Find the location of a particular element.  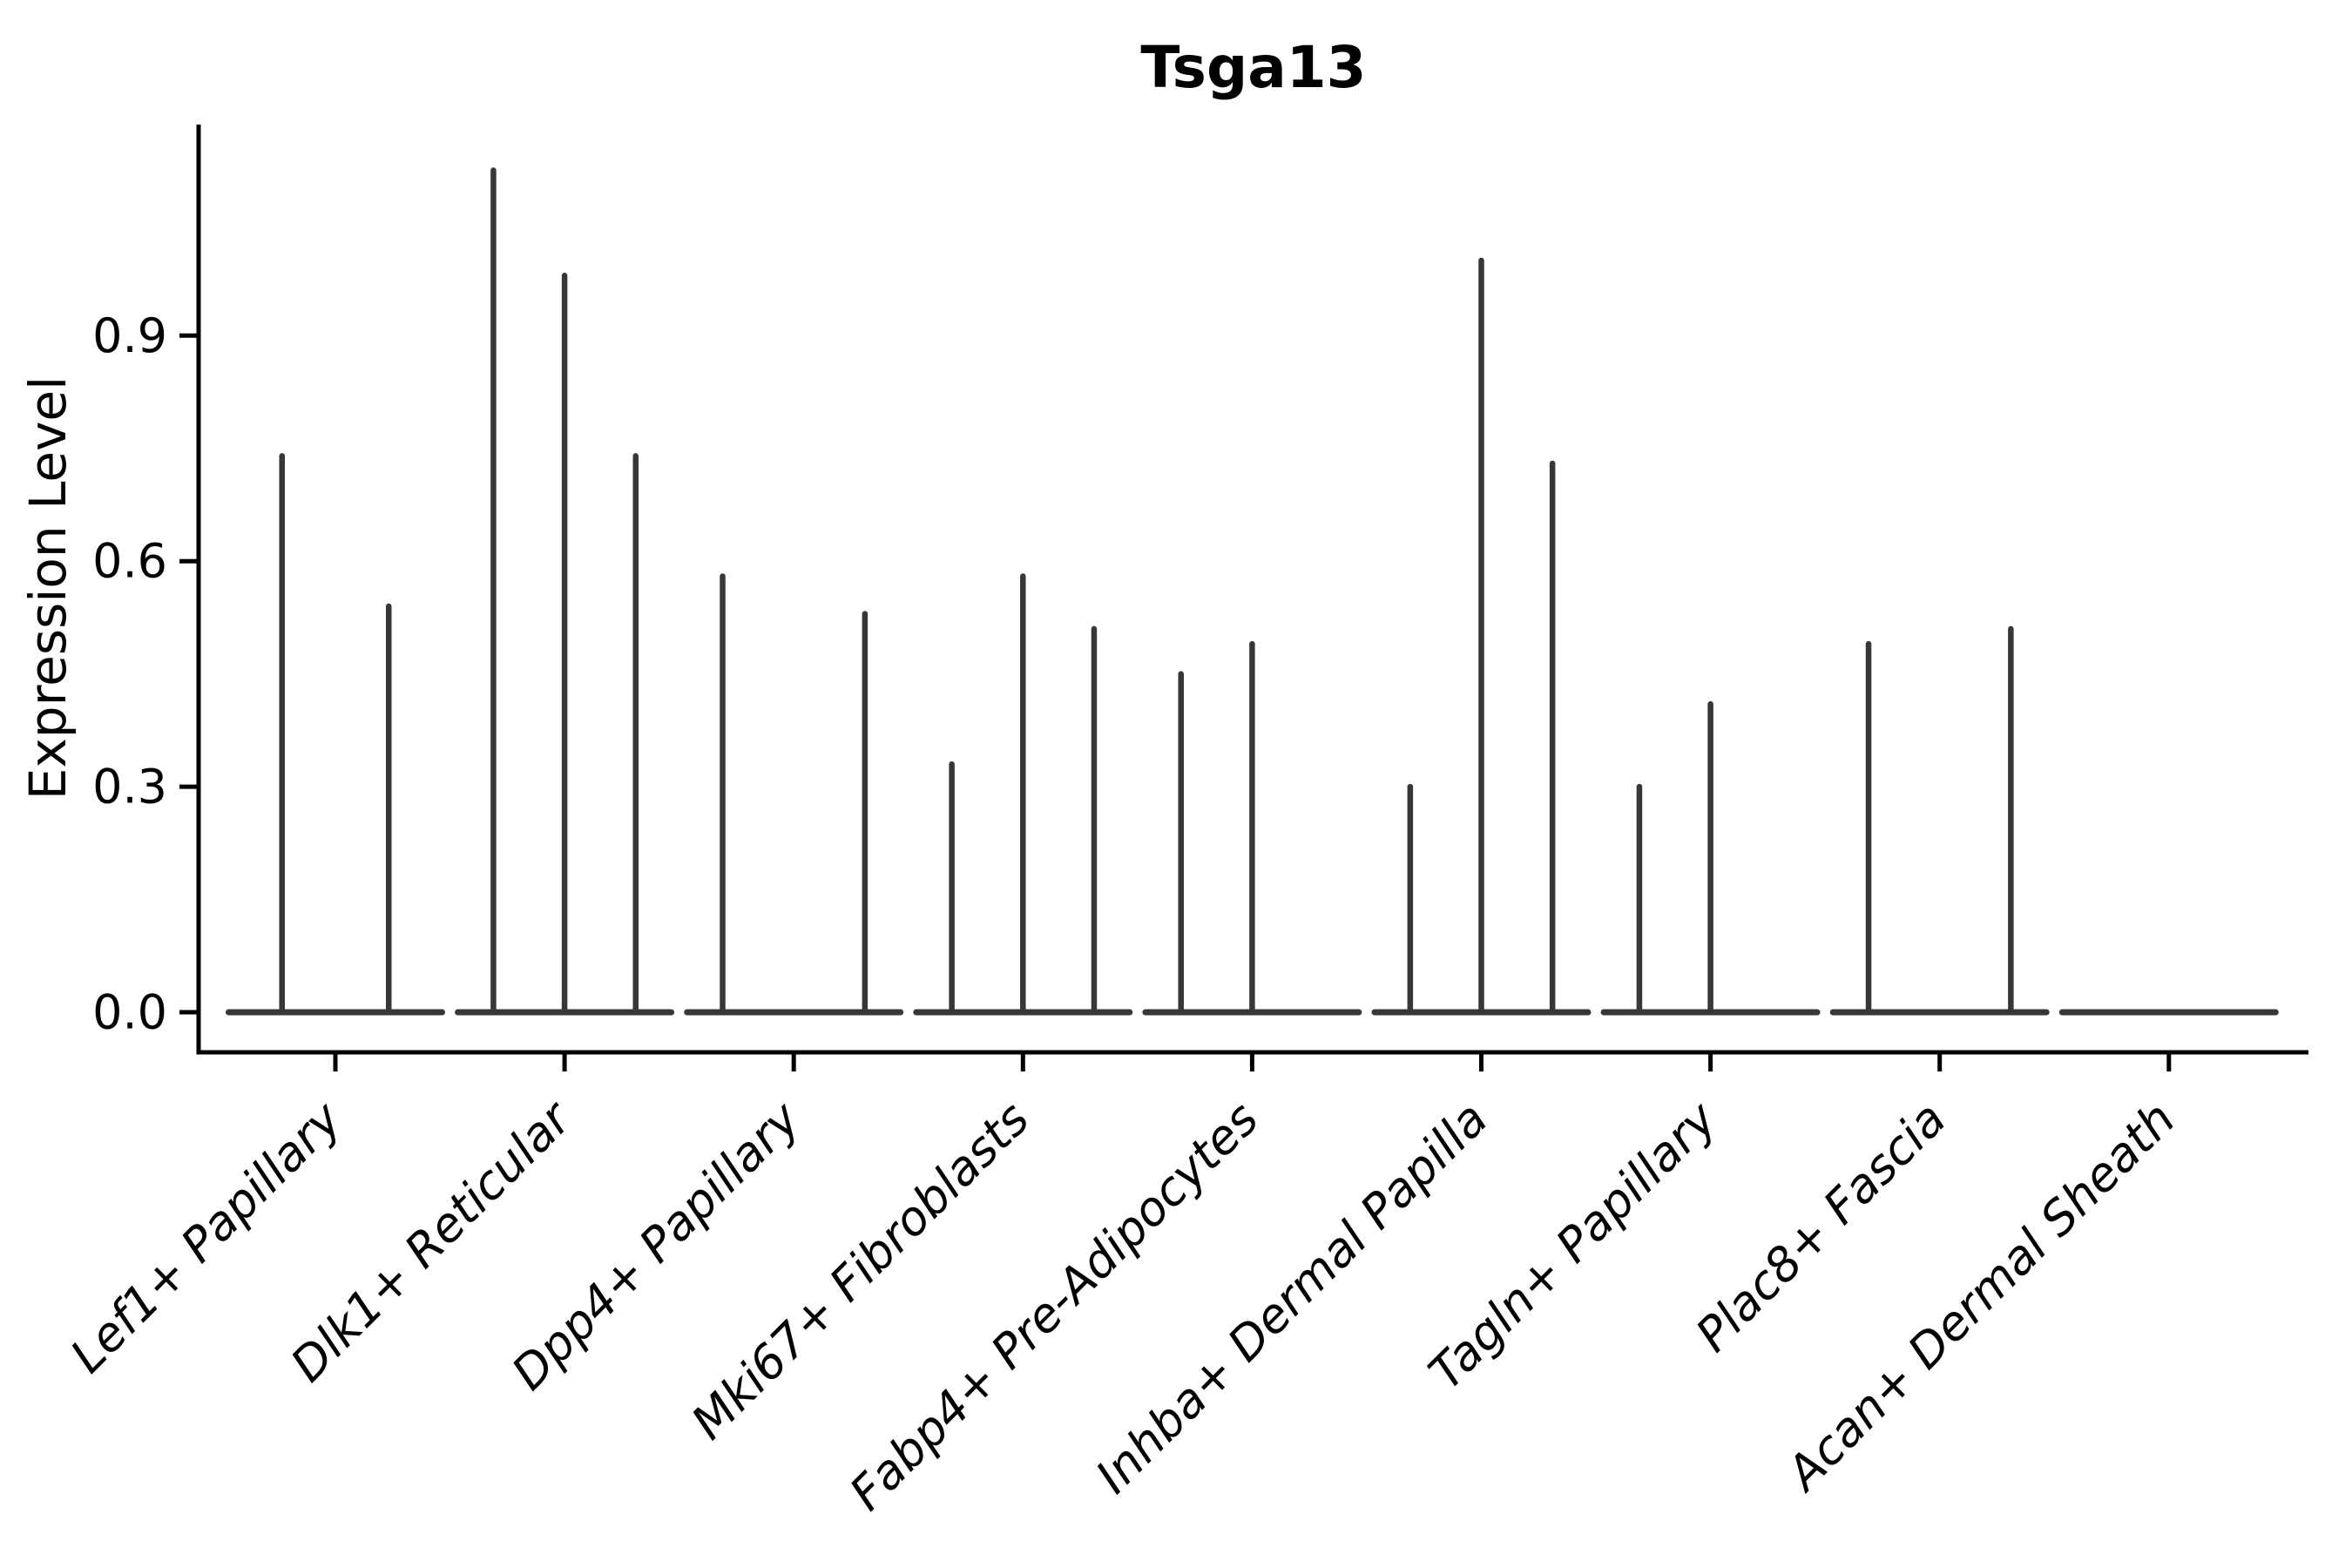

y-axis-label: Expression Level is located at coordinates (48, 588).